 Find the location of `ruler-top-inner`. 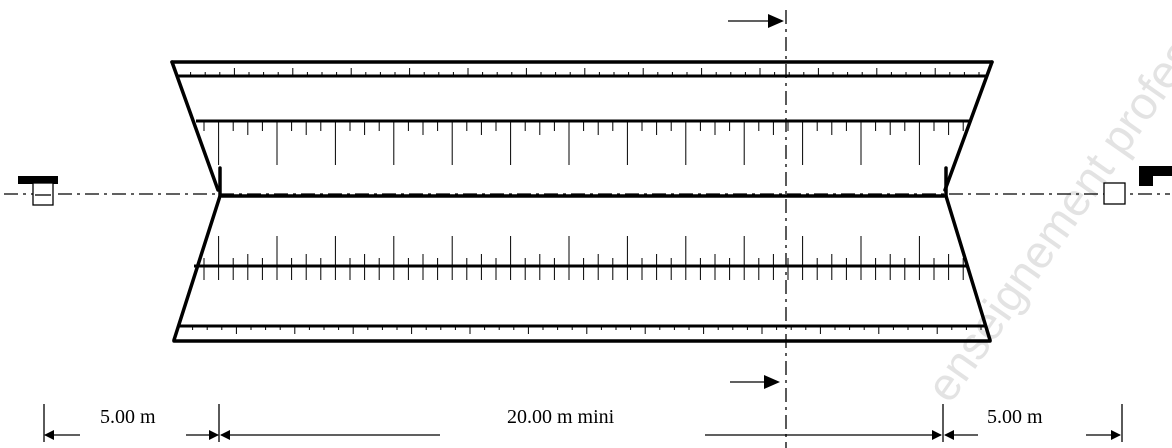

ruler-top-inner is located at coordinates (583, 142).